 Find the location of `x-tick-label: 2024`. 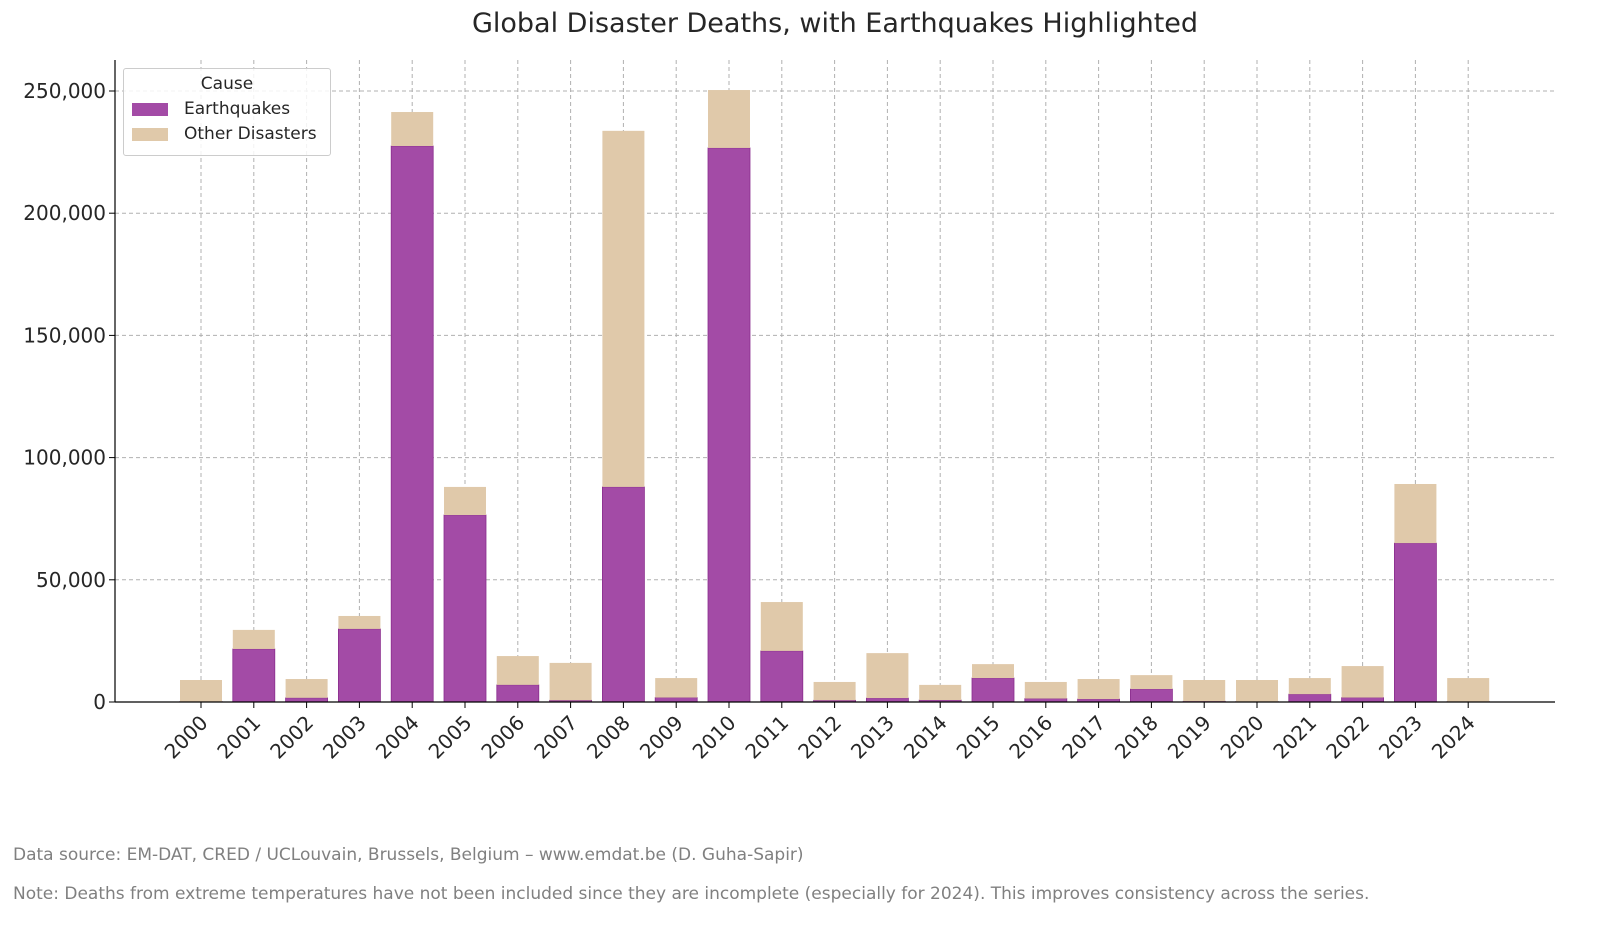

x-tick-label: 2024 is located at coordinates (1453, 737).